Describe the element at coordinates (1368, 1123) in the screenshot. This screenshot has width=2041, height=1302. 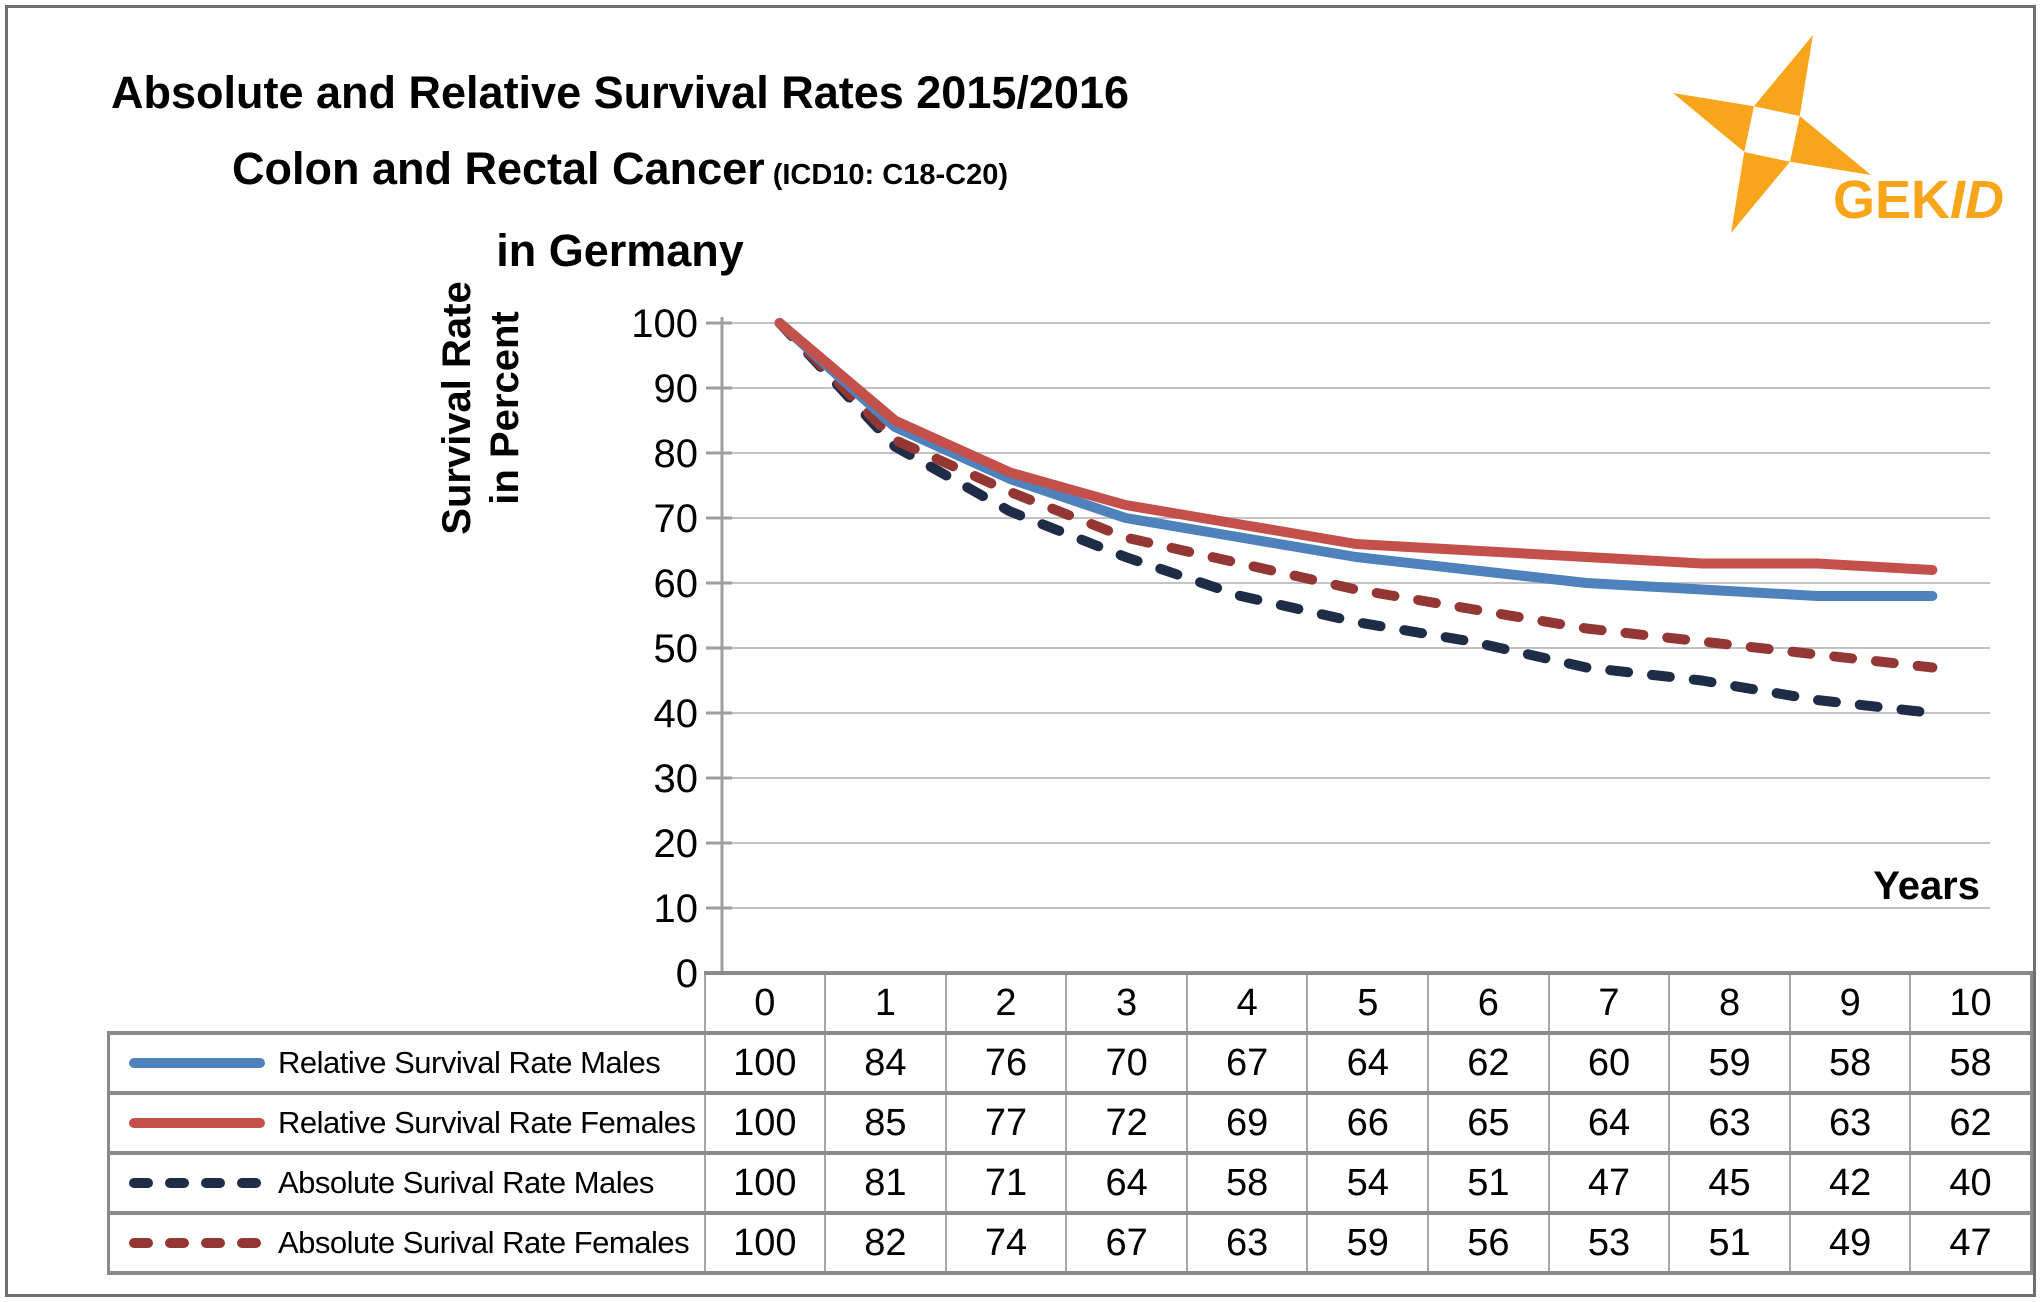
I see `value-cell: 66` at that location.